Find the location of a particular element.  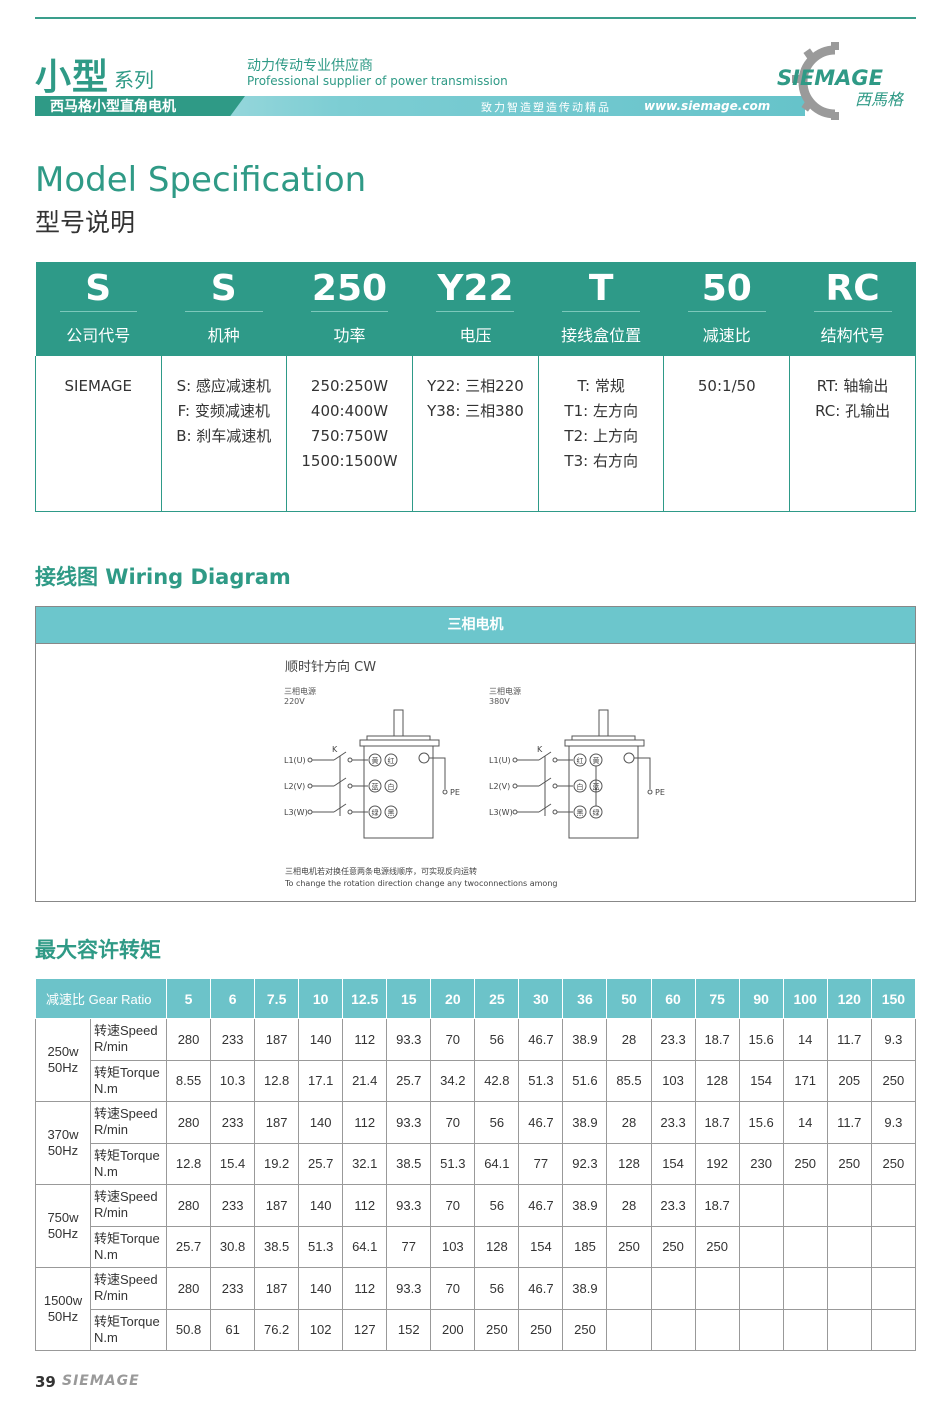

model-code-label: 功率 is located at coordinates (349, 335).